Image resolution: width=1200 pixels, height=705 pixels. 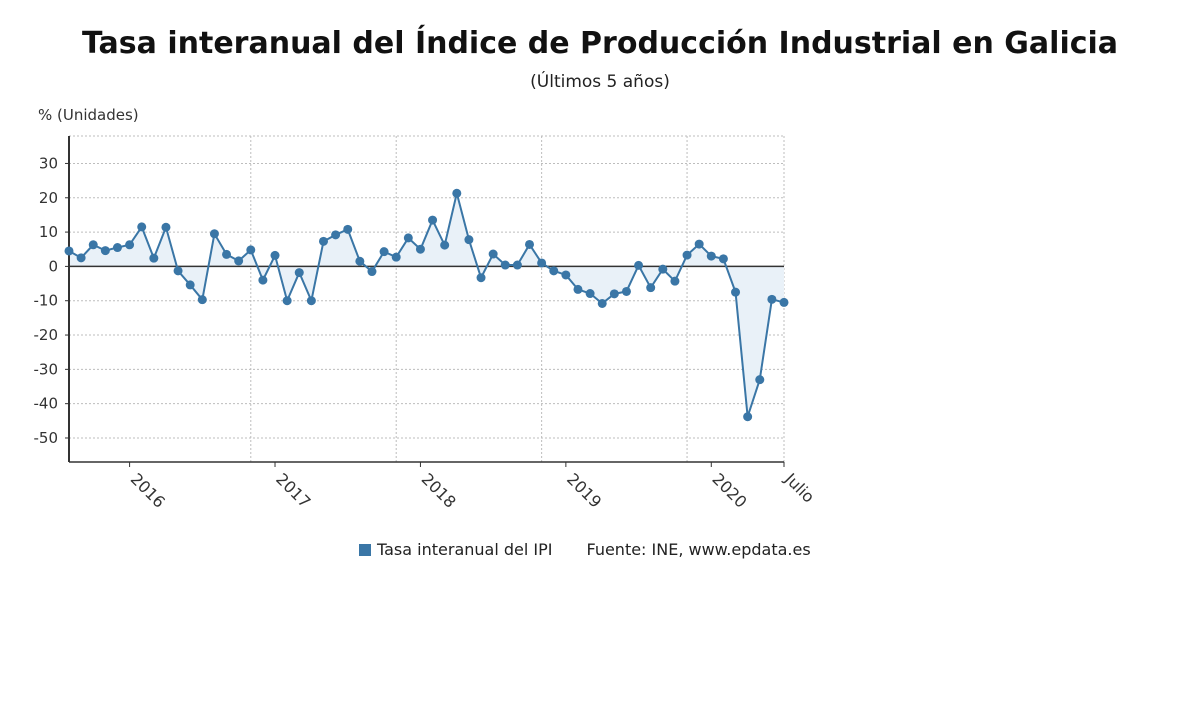 I want to click on y-tick-labels: 30 20 10 0 -10 -20 -30 -40 -50, so click(x=46, y=300).